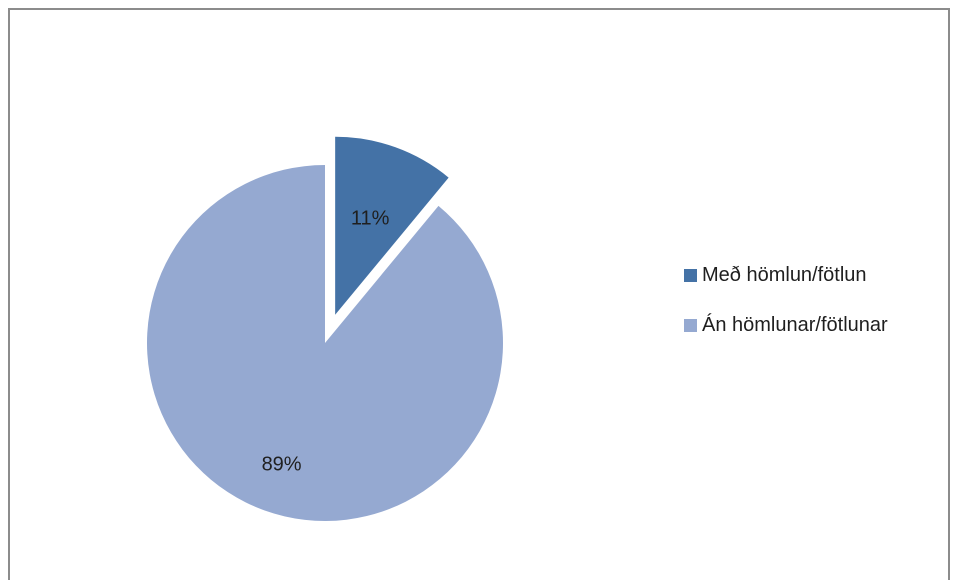 The image size is (960, 582). I want to click on legend-swatch-an-homlunar, so click(690, 325).